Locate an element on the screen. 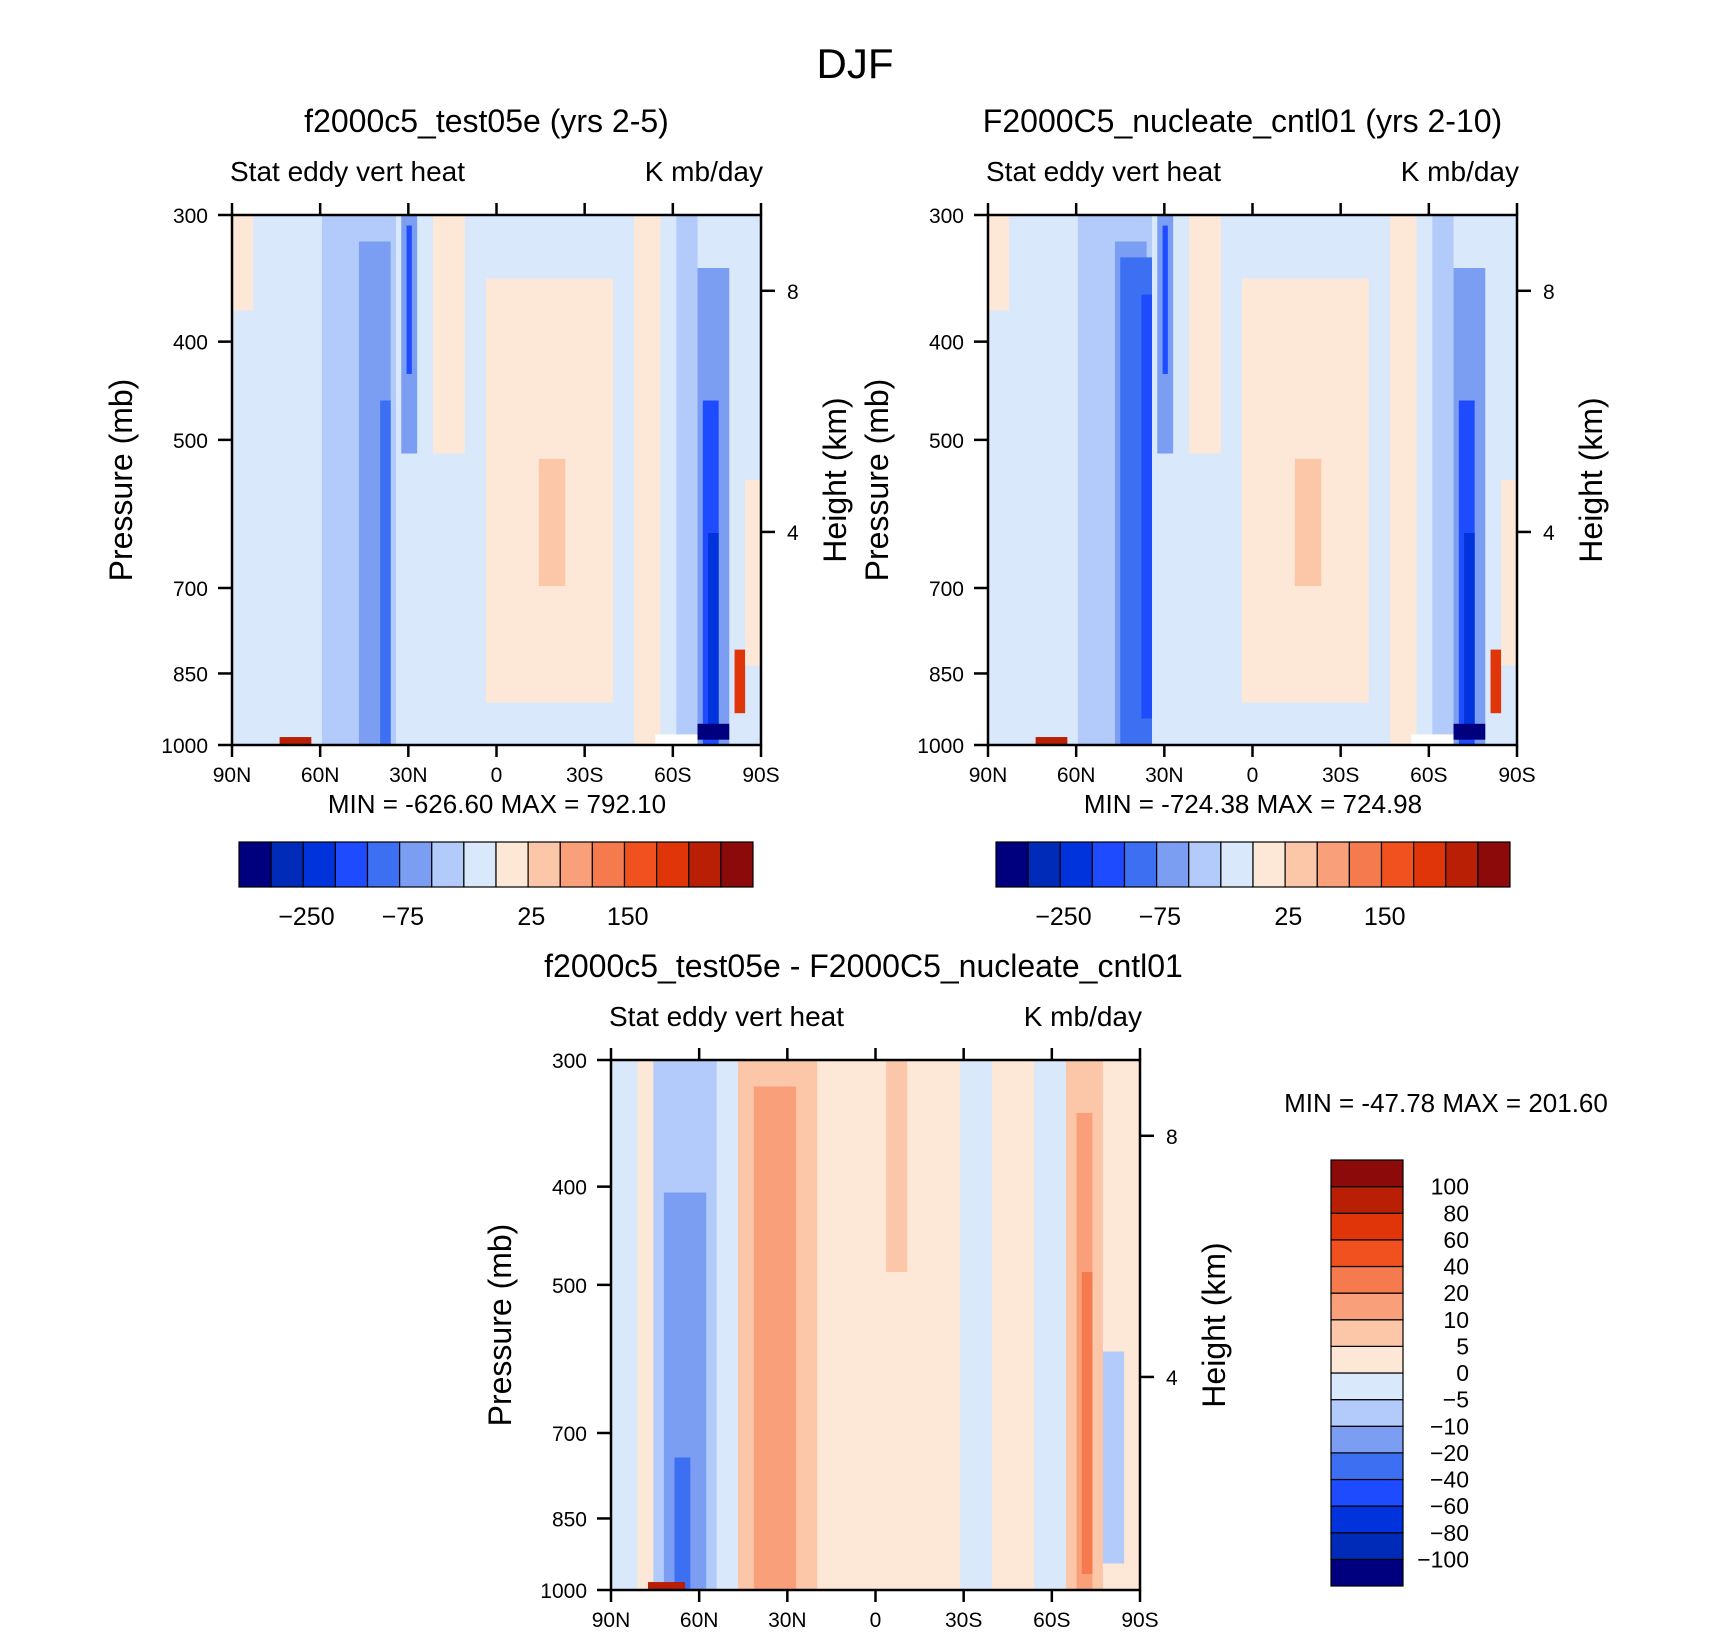  band-deep-blue is located at coordinates (682, 1523).